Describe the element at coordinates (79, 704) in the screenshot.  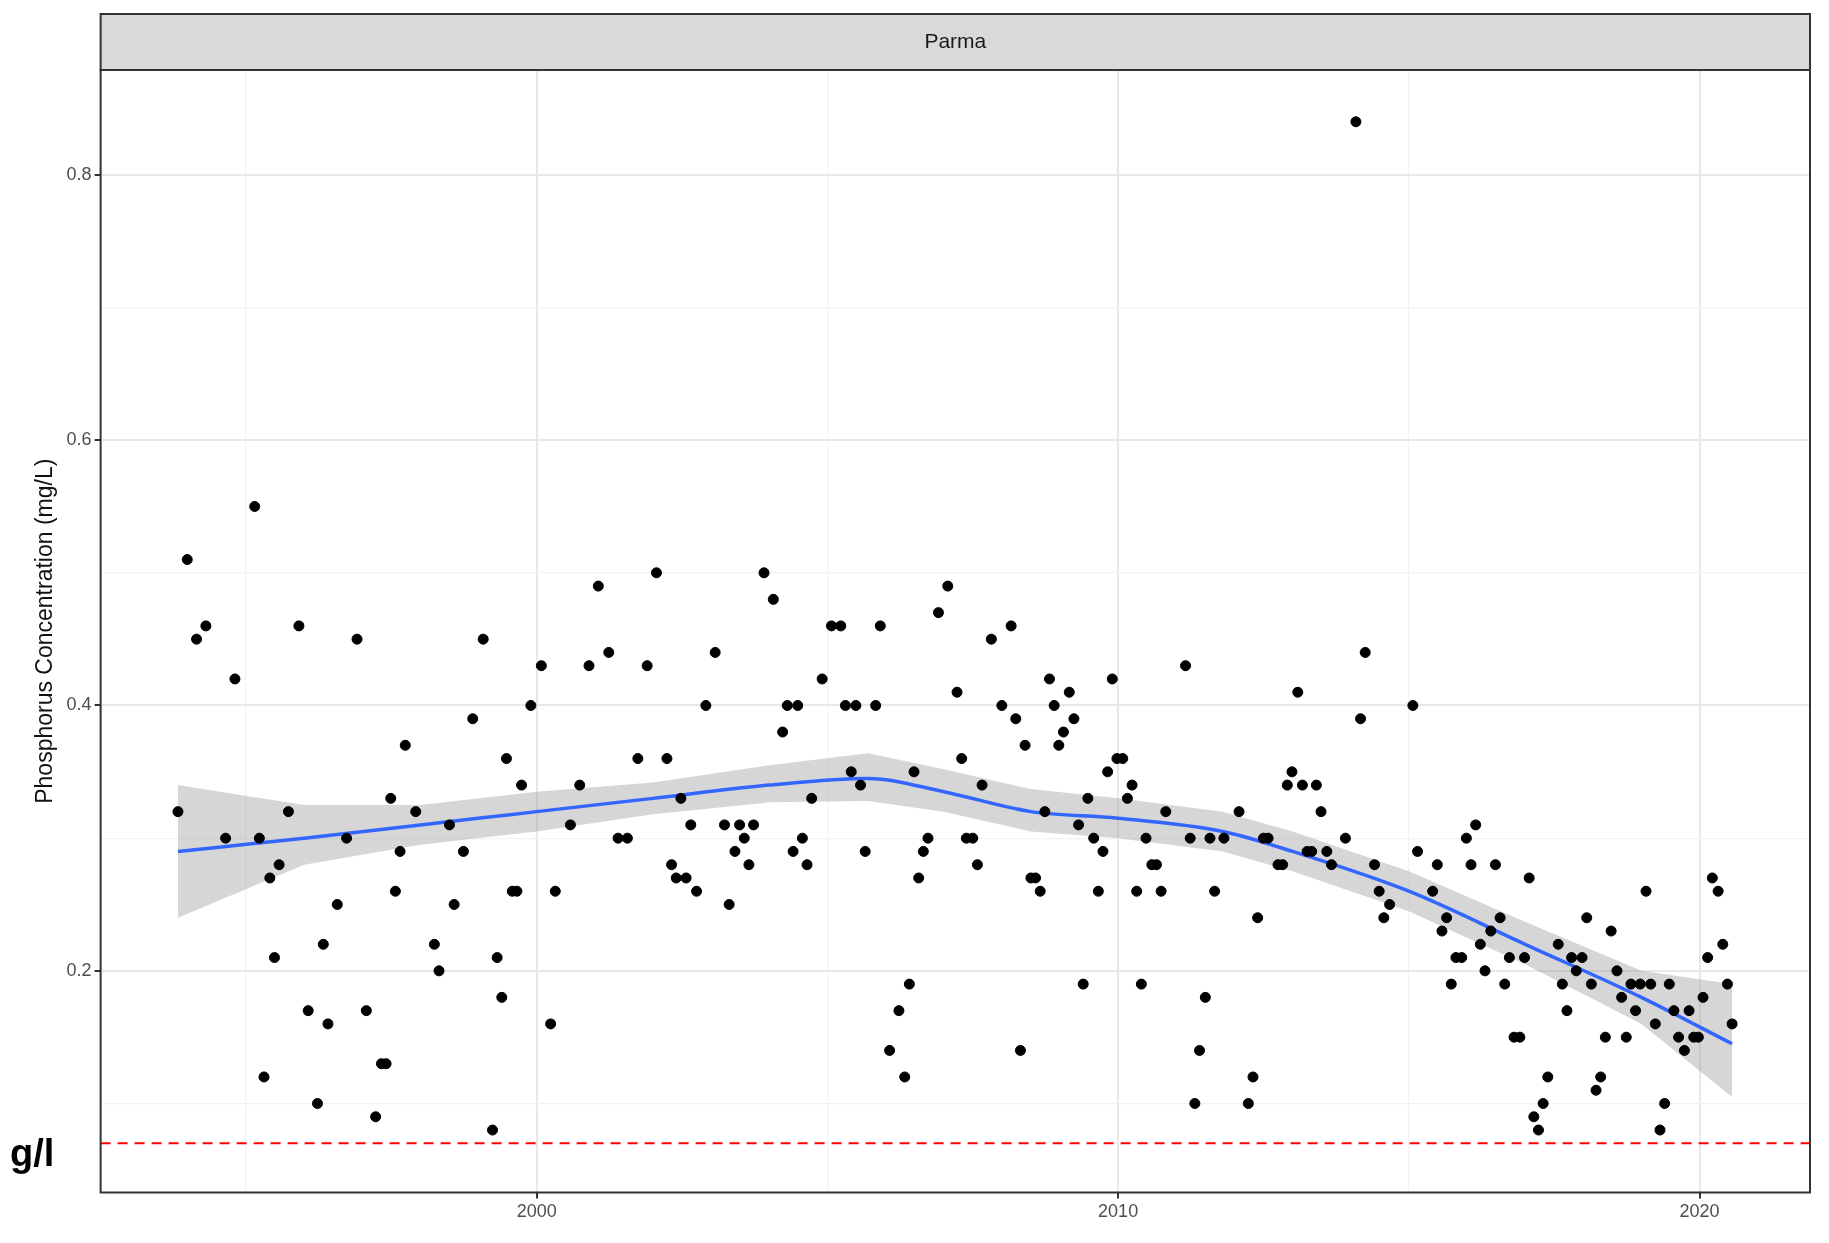
I see `y-tick-label: 0.4` at that location.